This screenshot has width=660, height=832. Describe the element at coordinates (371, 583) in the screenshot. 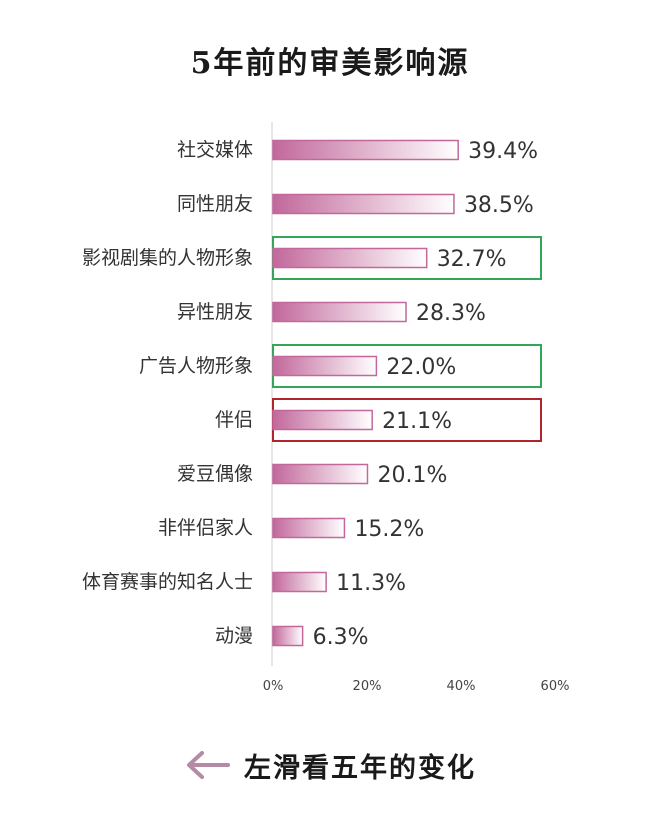

I see `value-label: 11.3%` at that location.